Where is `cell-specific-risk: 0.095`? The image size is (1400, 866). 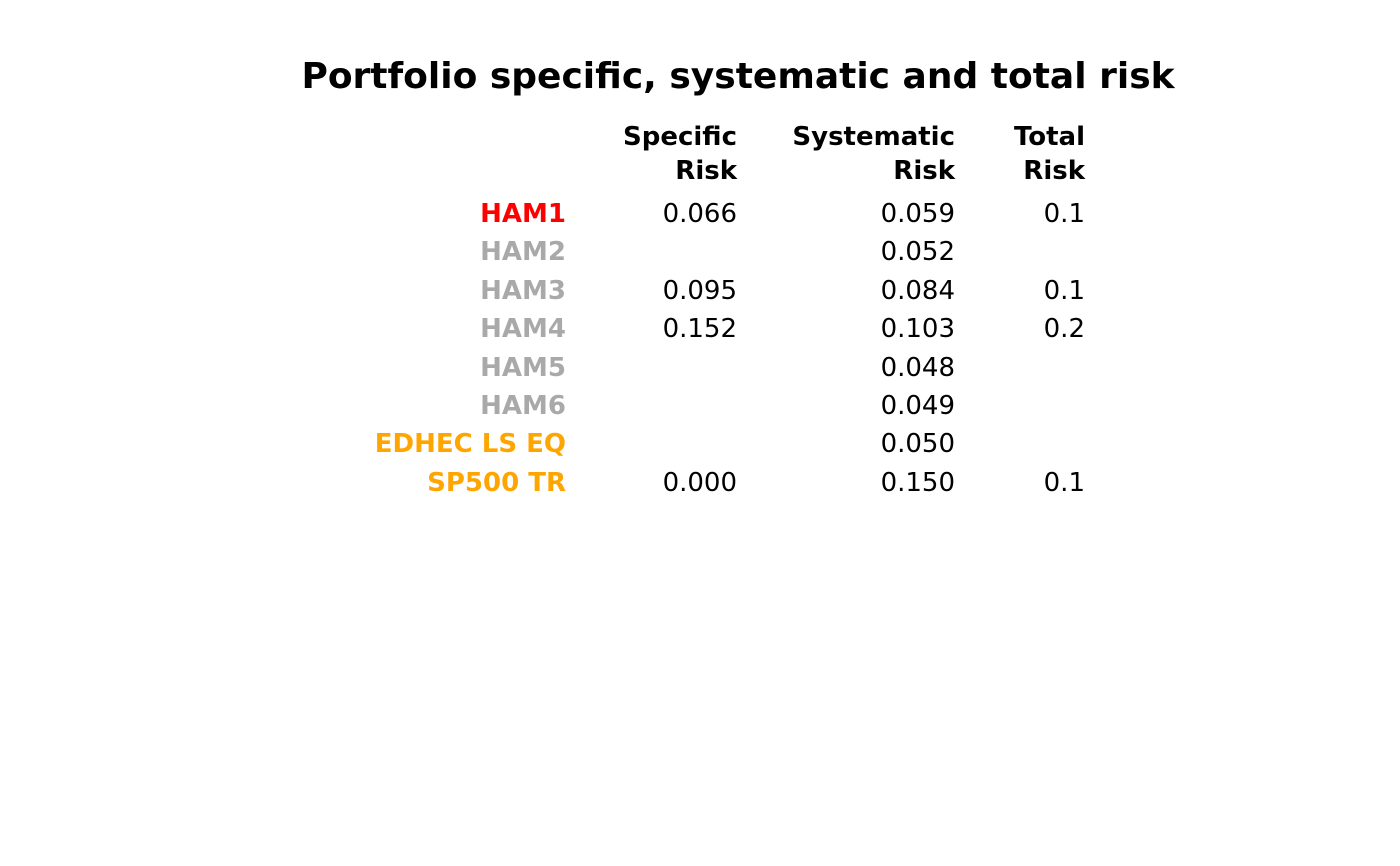
cell-specific-risk: 0.095 is located at coordinates (699, 291).